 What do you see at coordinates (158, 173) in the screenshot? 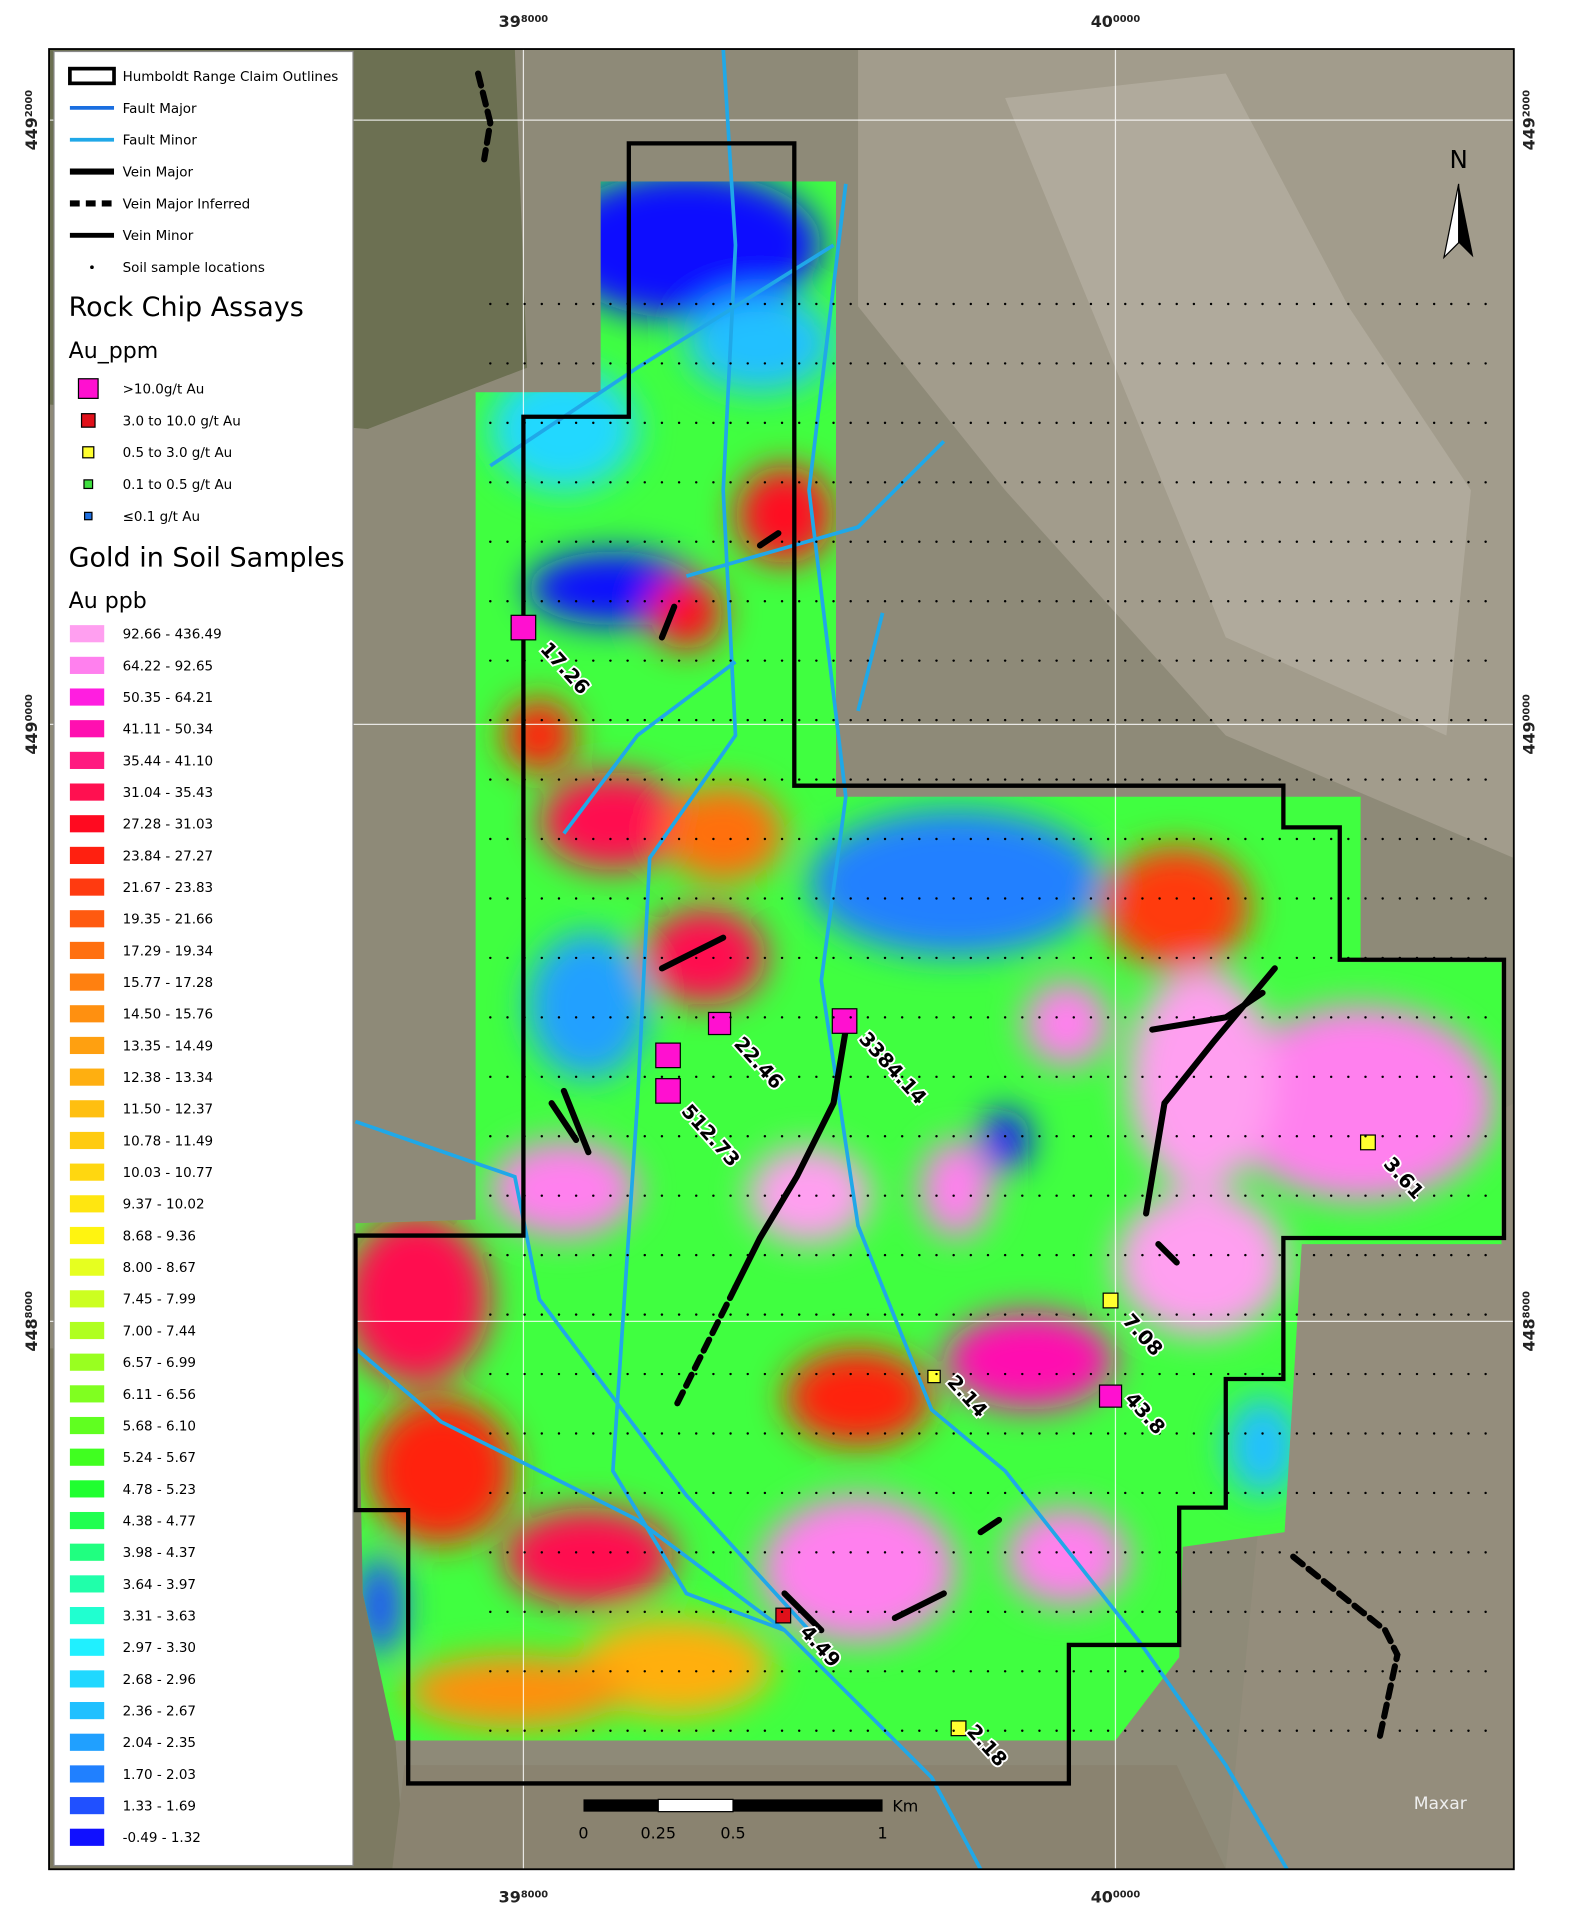
I see `legend-label: Vein Major` at bounding box center [158, 173].